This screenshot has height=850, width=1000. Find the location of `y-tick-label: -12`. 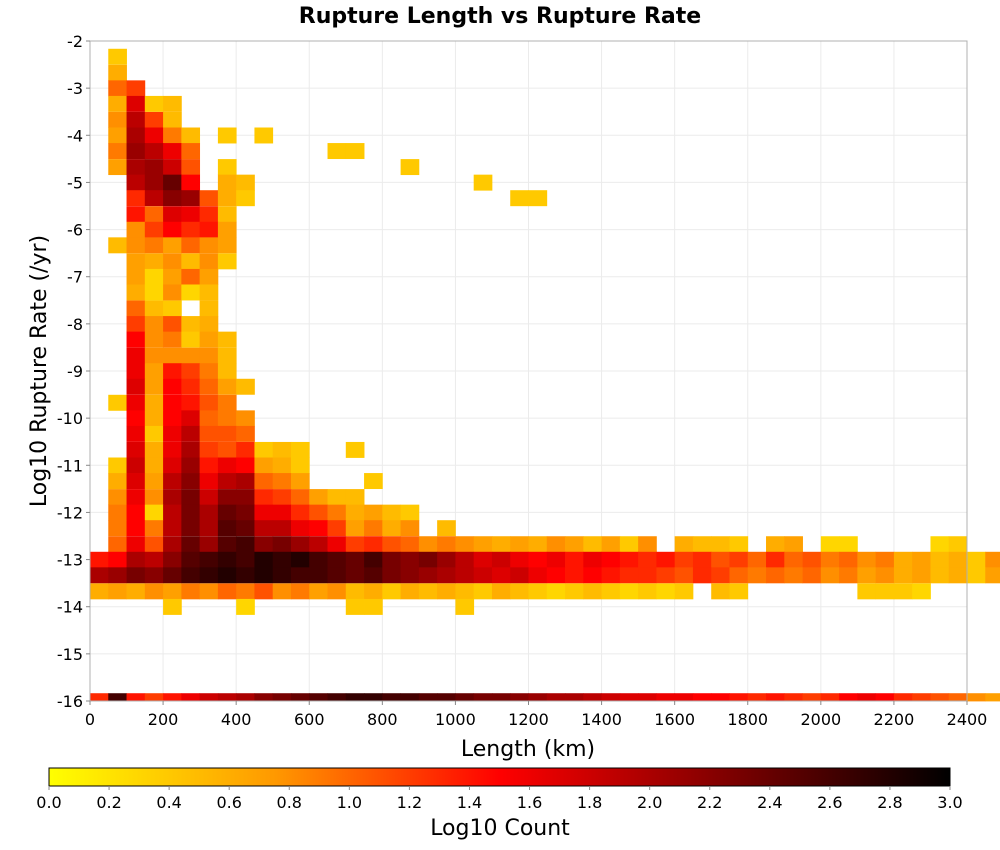

y-tick-label: -12 is located at coordinates (70, 512).